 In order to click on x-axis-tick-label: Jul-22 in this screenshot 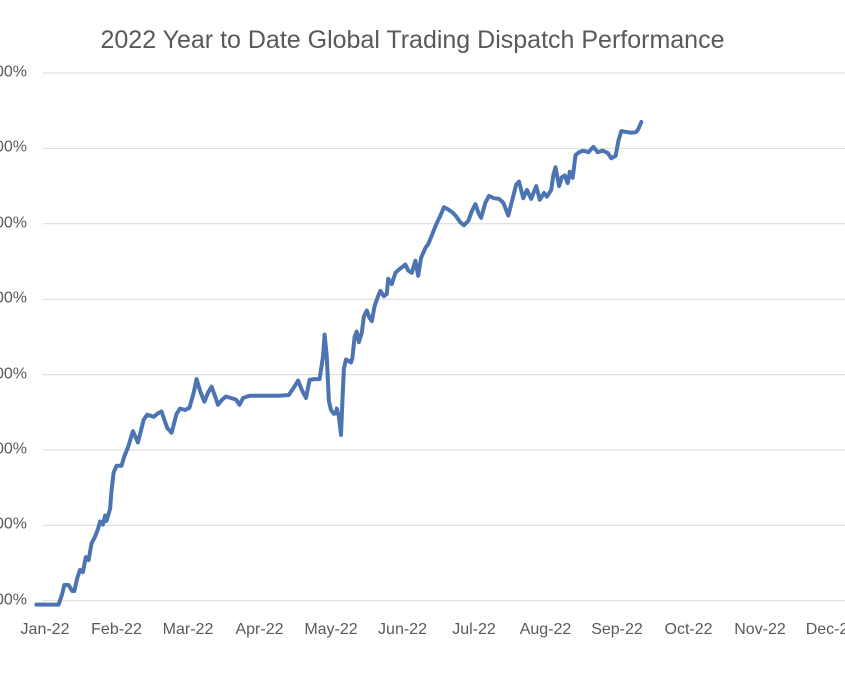, I will do `click(474, 629)`.